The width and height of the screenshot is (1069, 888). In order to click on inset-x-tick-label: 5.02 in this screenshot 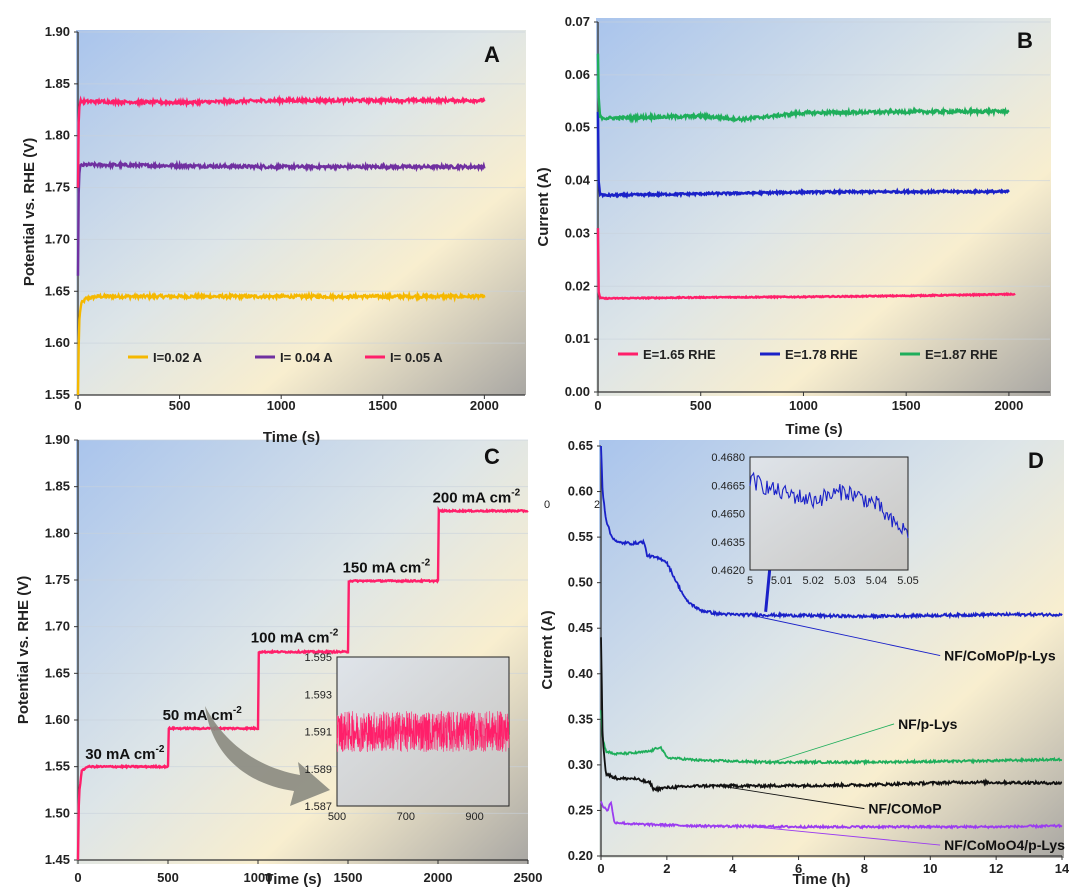, I will do `click(812, 581)`.